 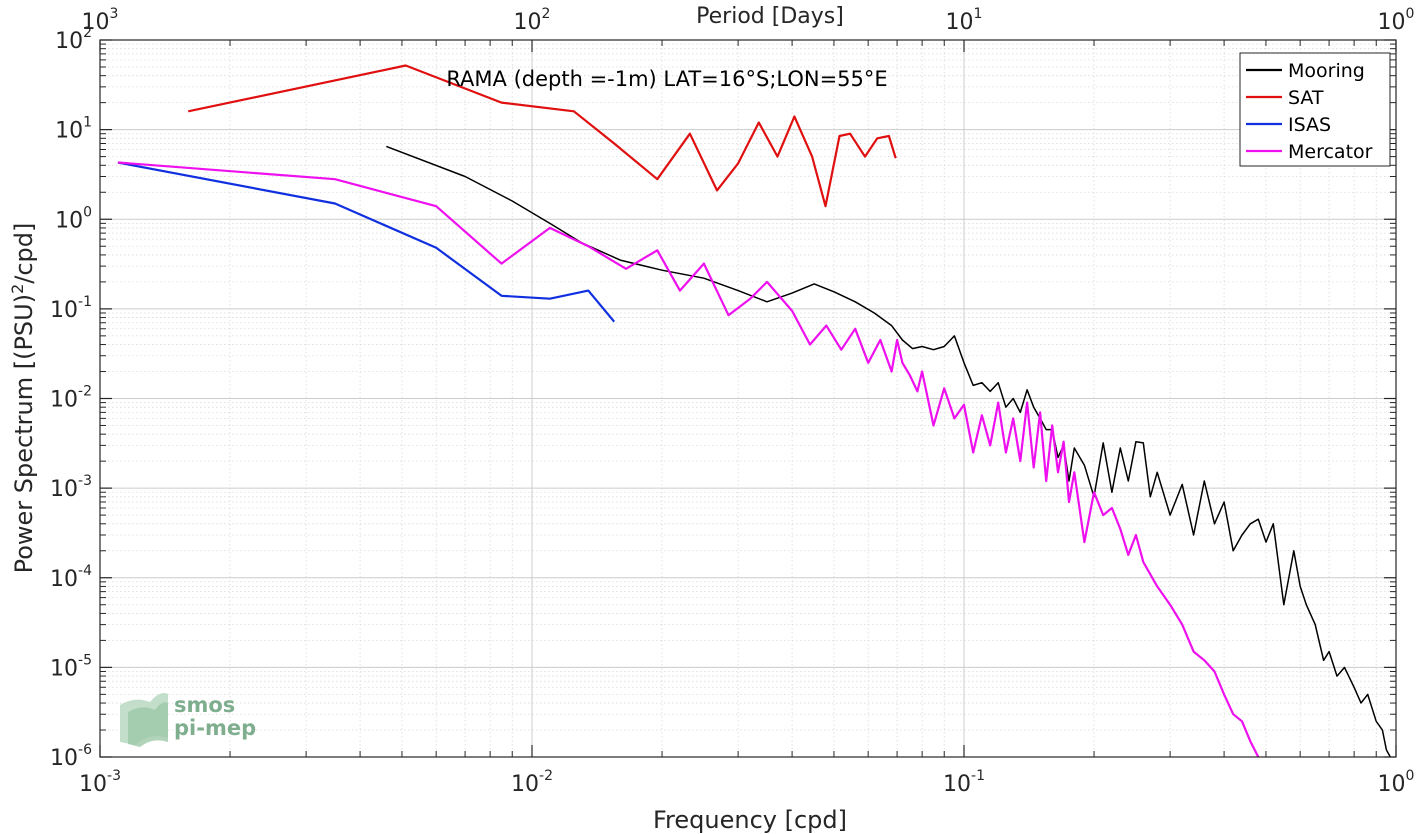 What do you see at coordinates (1306, 98) in the screenshot?
I see `legend-label-sat: SAT` at bounding box center [1306, 98].